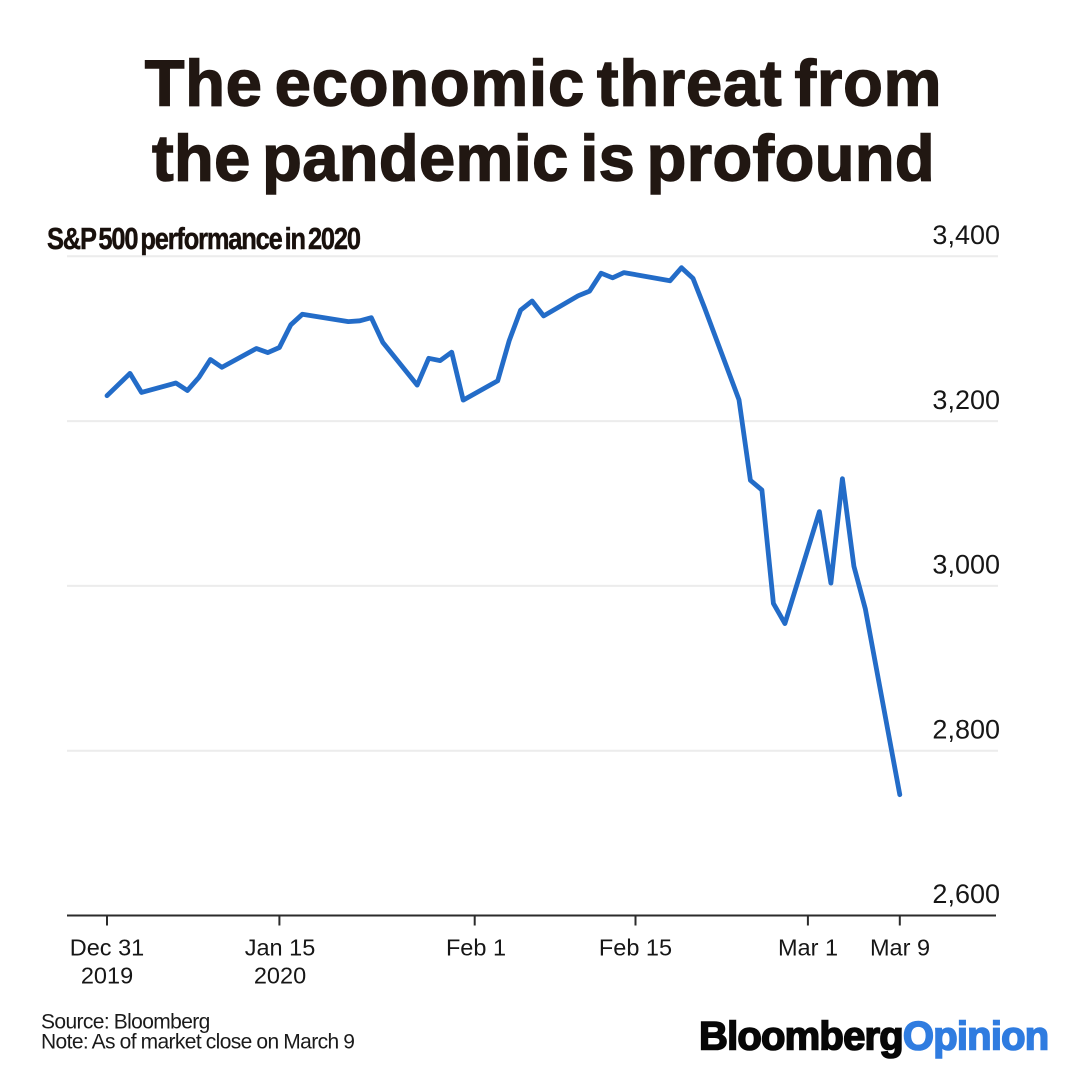 The width and height of the screenshot is (1080, 1080). Describe the element at coordinates (543, 158) in the screenshot. I see `svg-text: the pandemic is profound` at that location.